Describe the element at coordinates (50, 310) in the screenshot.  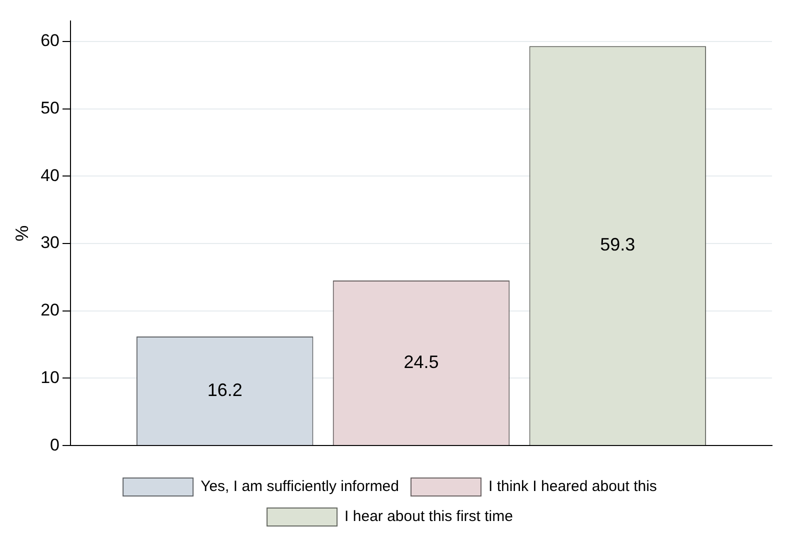
I see `y-tick-label: 20` at that location.